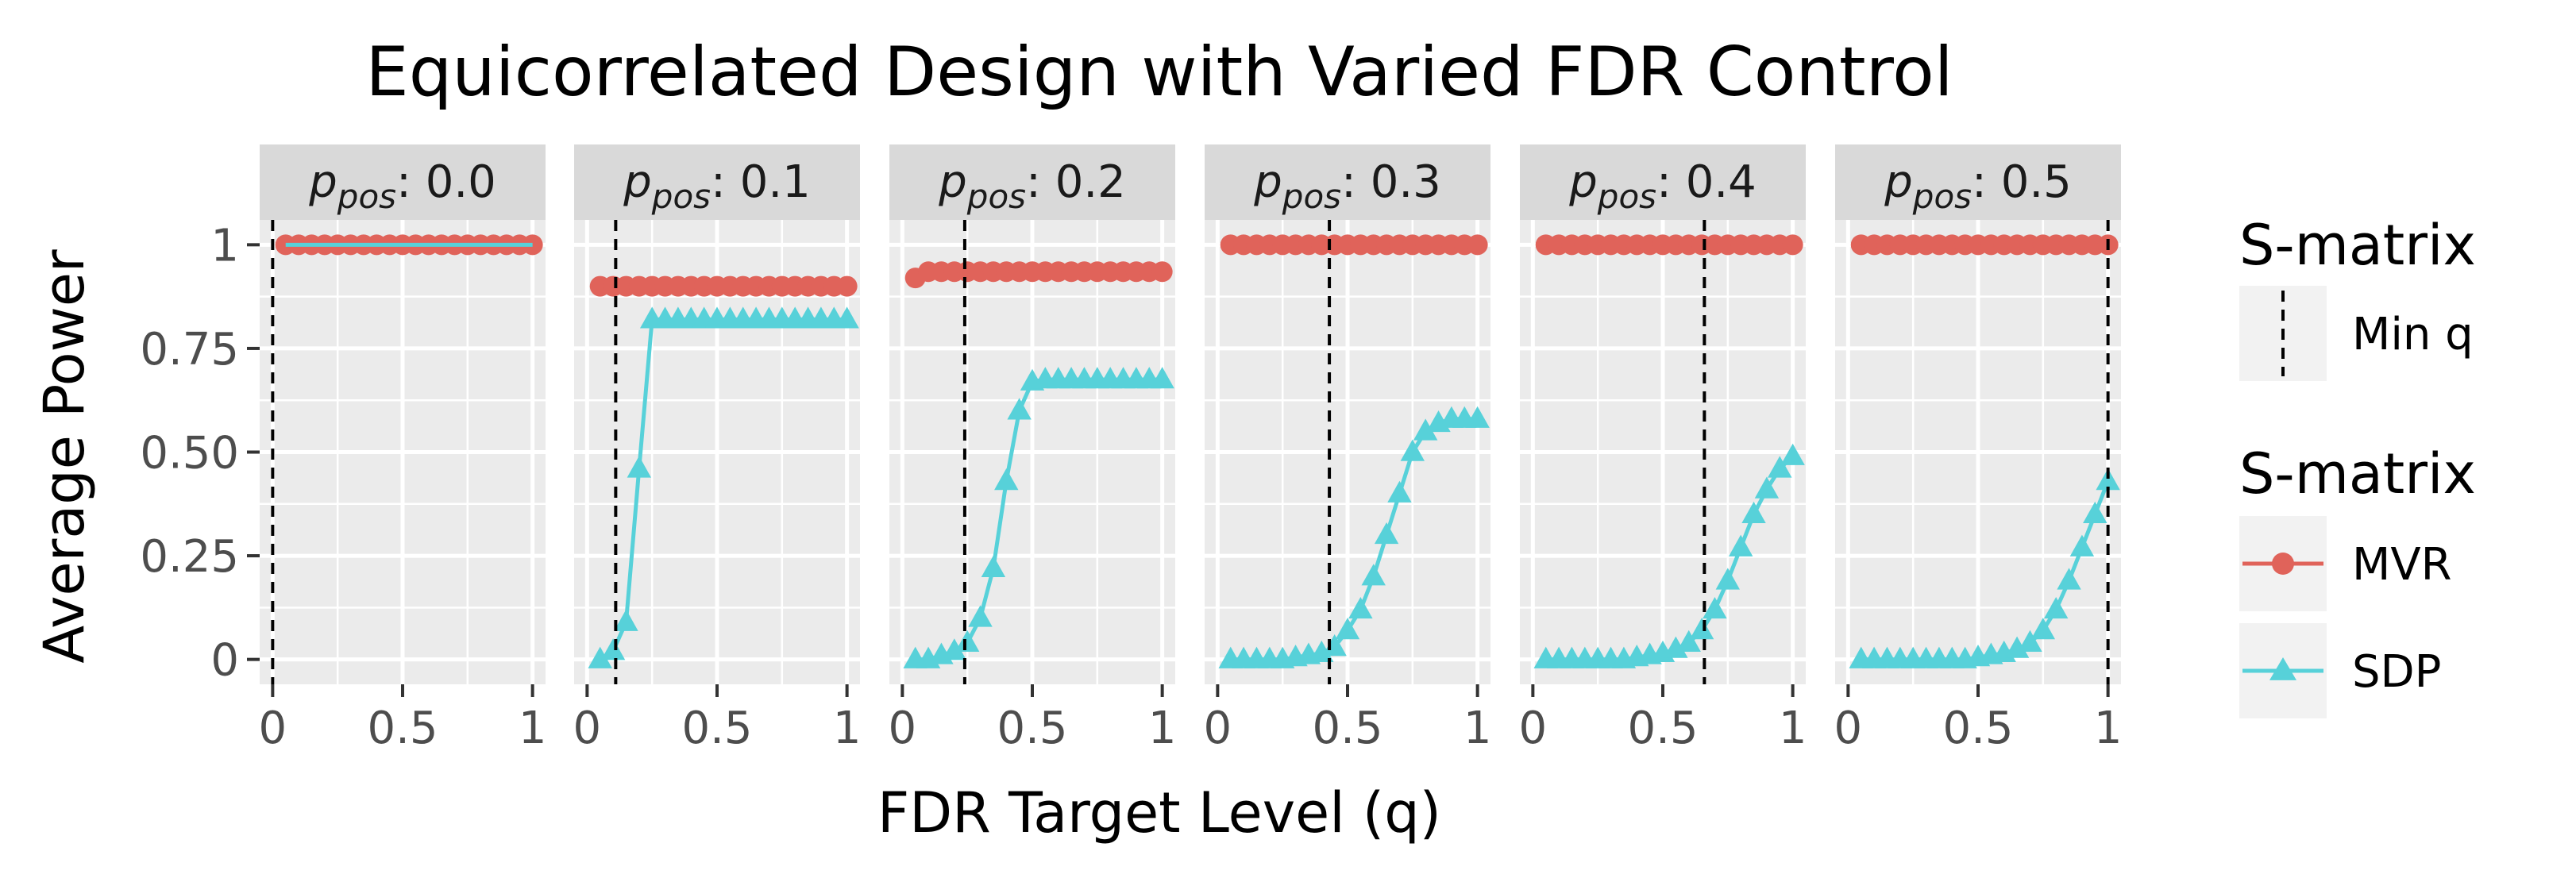 This screenshot has height=878, width=2576. Describe the element at coordinates (1033, 449) in the screenshot. I see `facet-panel: ppos: 0.2 0 0.5 1` at that location.